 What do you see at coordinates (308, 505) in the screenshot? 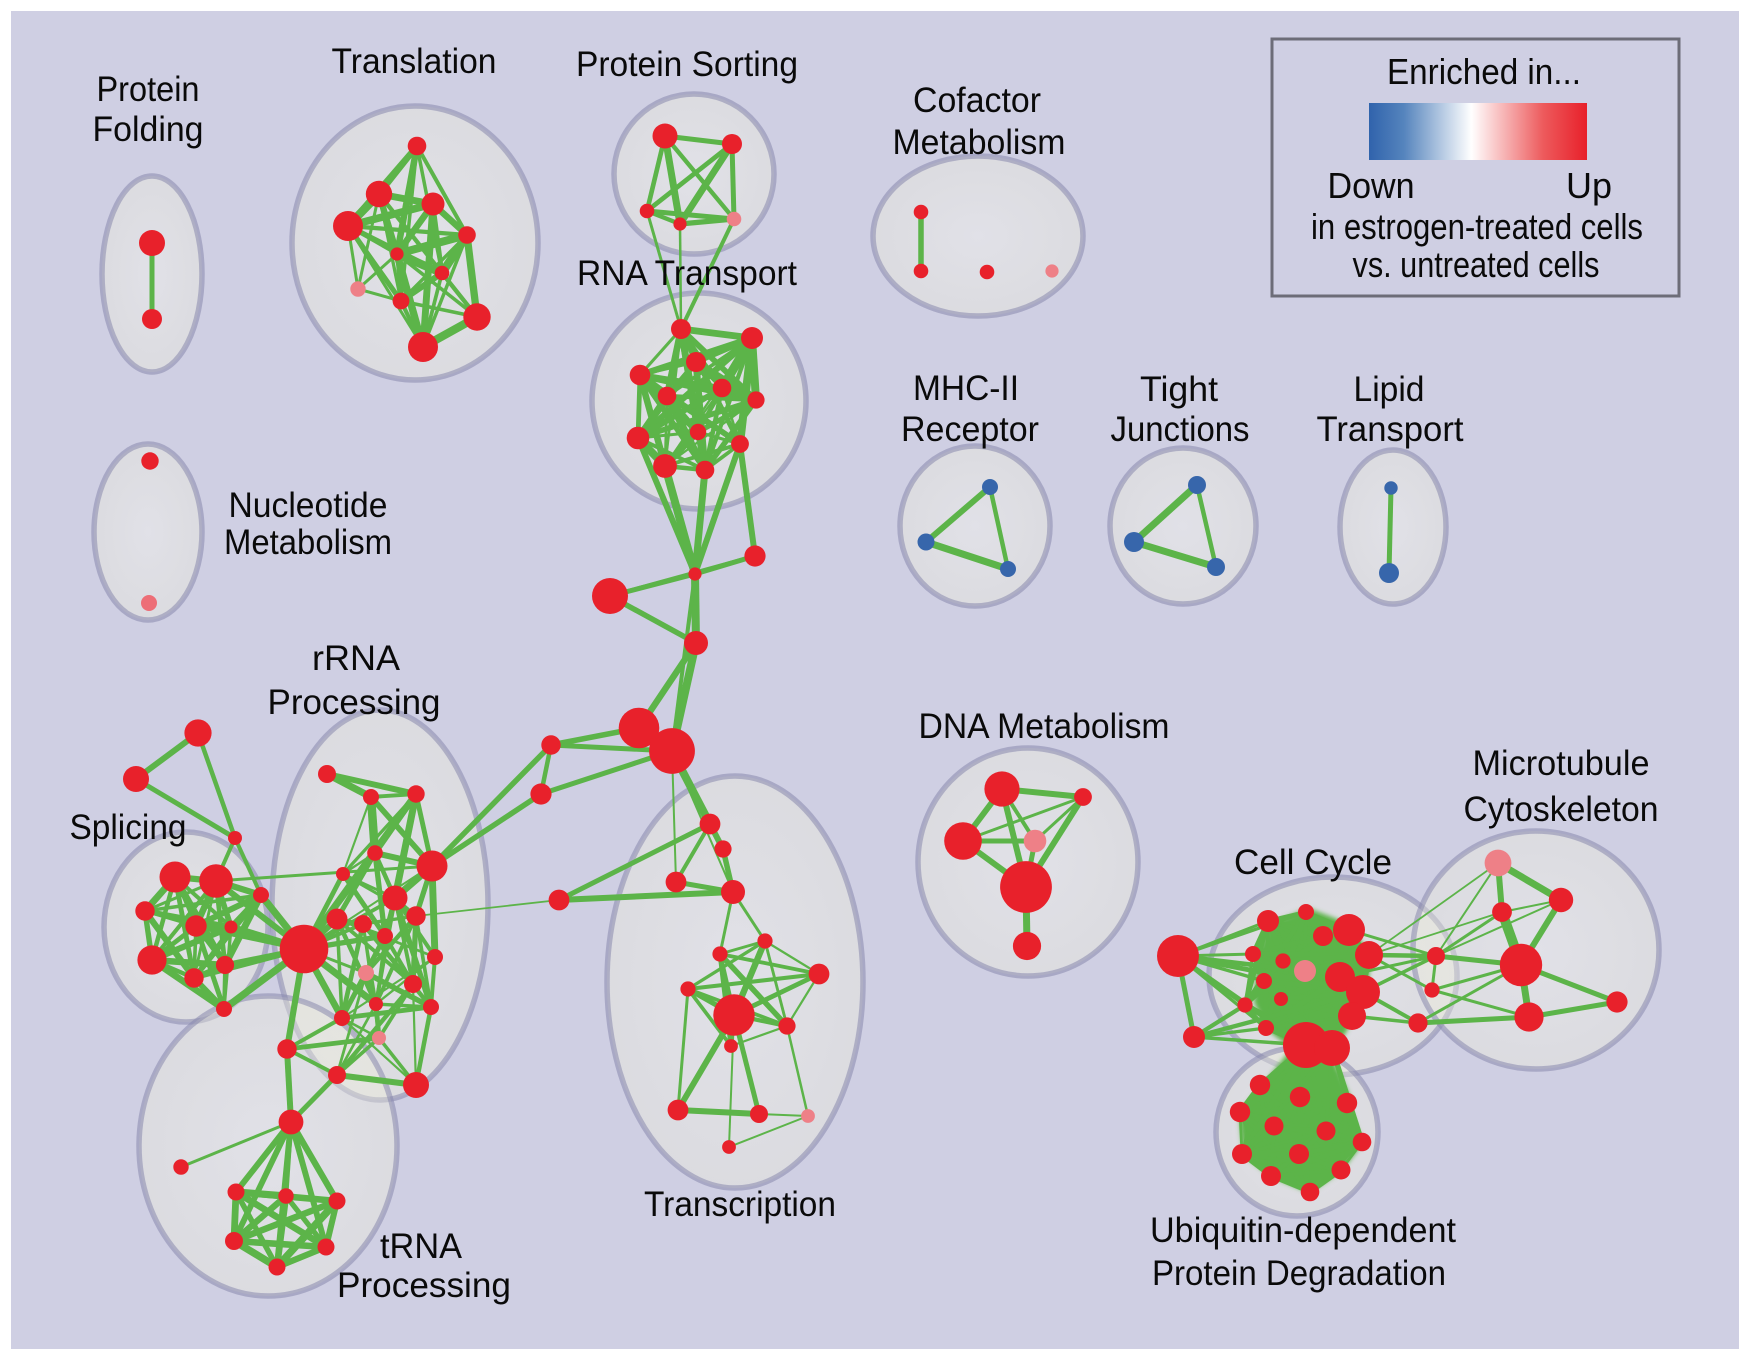
I see `svg-text: Nucleotide` at bounding box center [308, 505].